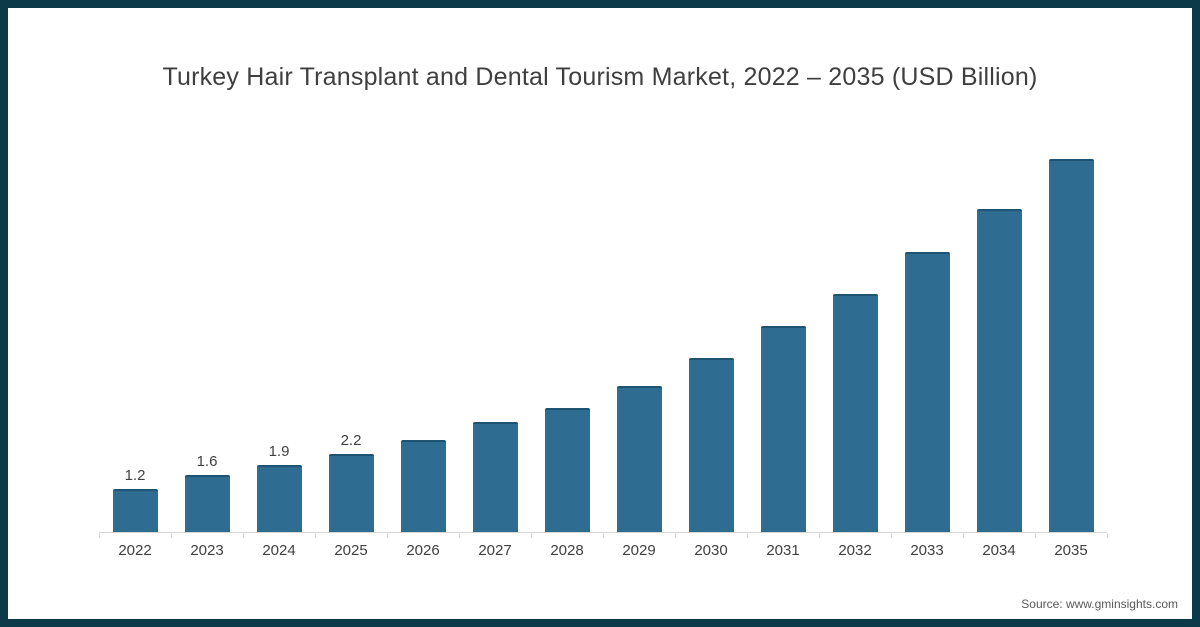 This screenshot has height=627, width=1200. Describe the element at coordinates (711, 445) in the screenshot. I see `bar-2030` at that location.